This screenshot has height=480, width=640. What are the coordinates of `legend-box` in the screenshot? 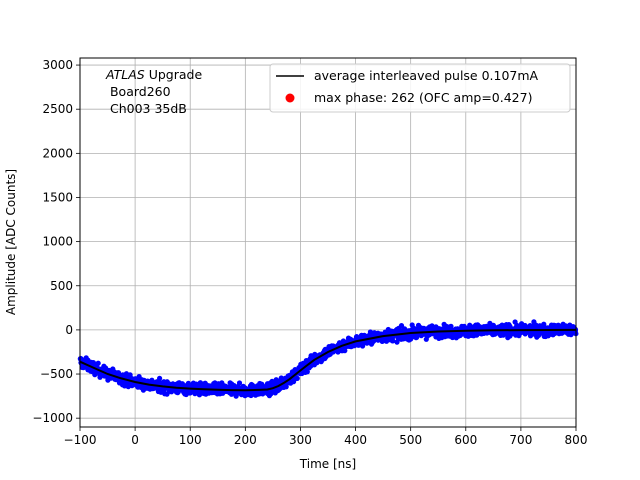 It's located at (420, 88).